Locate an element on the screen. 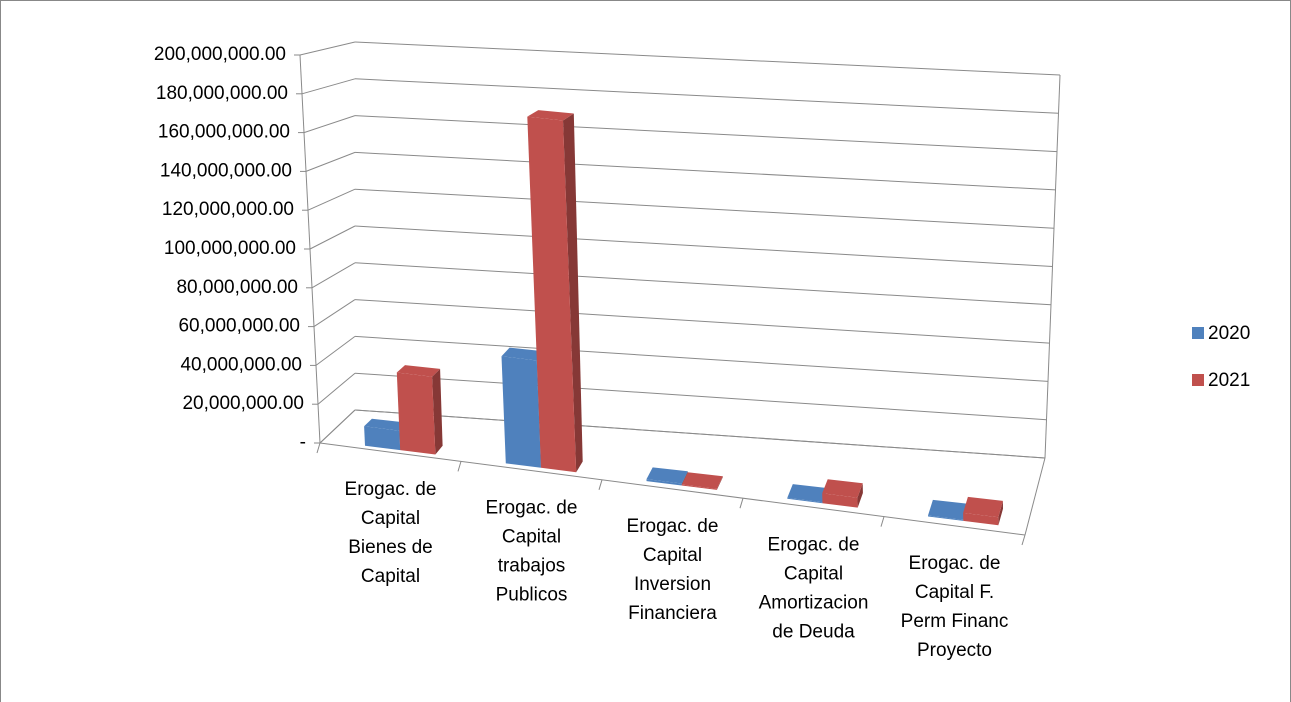 This screenshot has height=702, width=1291. y-tick-label: 140,000,000.00 is located at coordinates (226, 170).